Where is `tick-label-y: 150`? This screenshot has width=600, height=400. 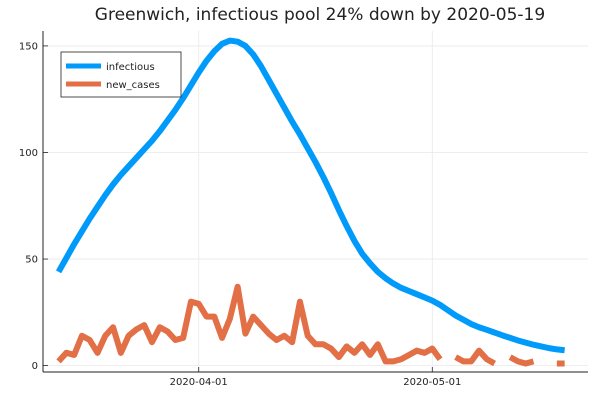
tick-label-y: 150 is located at coordinates (28, 46).